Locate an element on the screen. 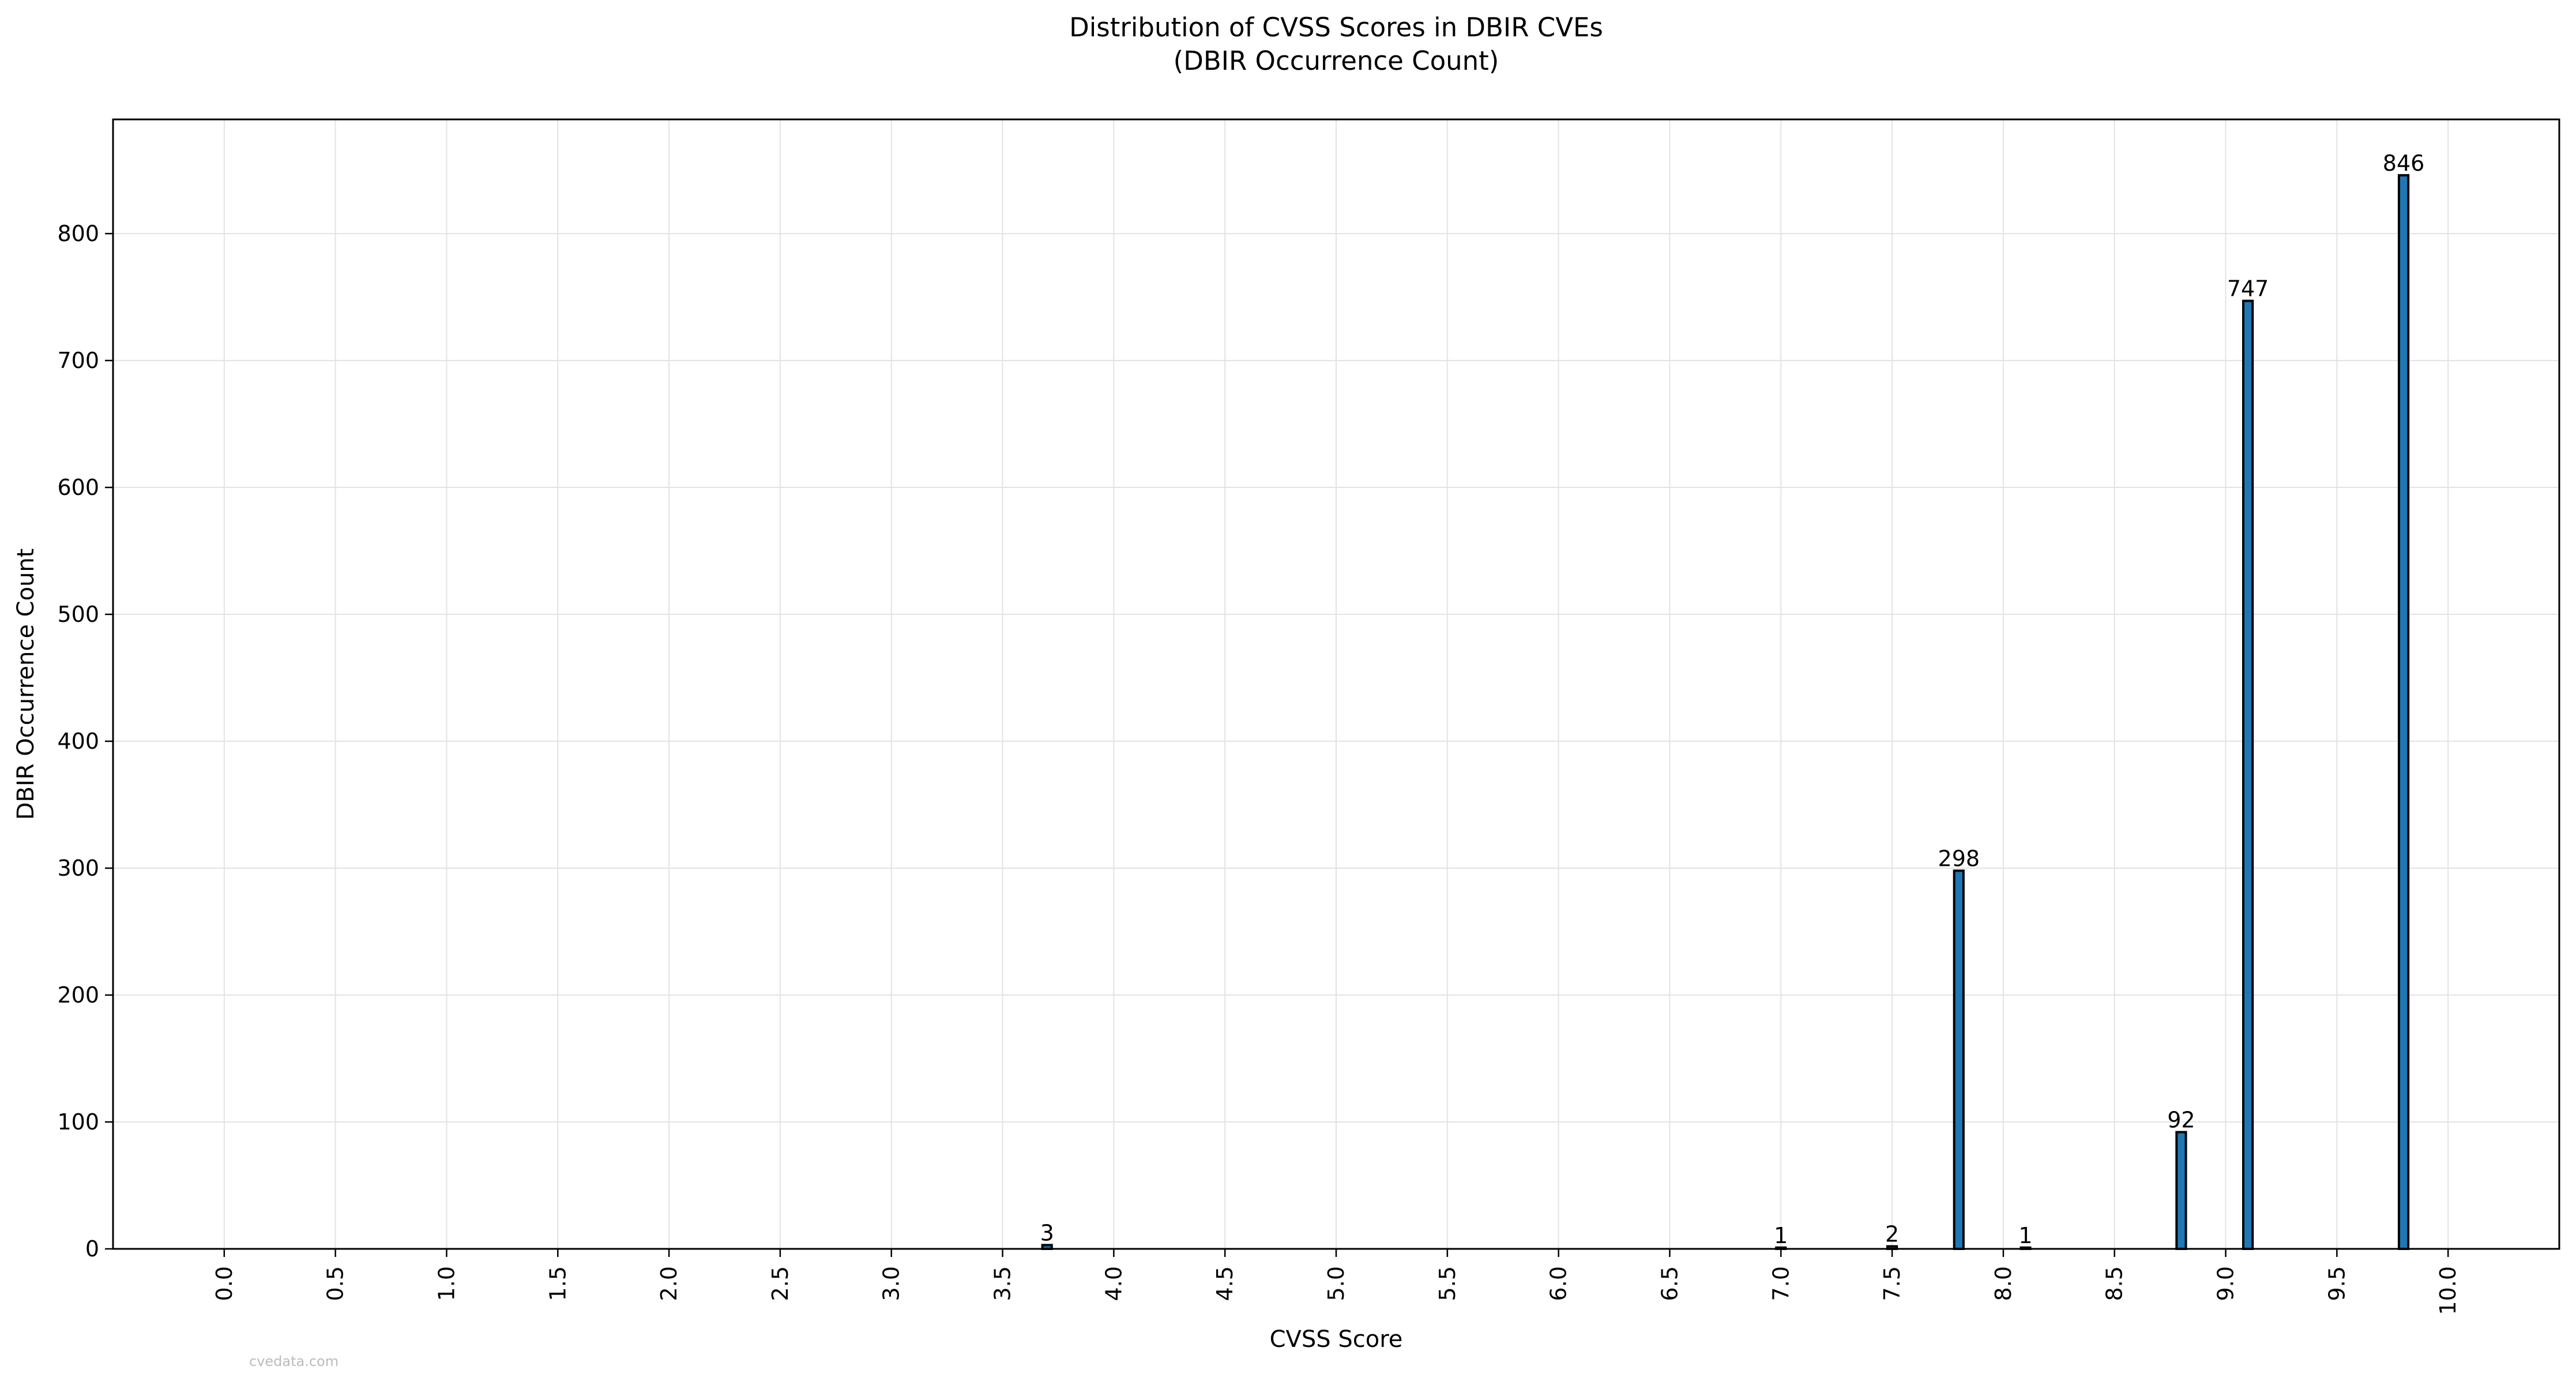 Image resolution: width=2576 pixels, height=1385 pixels. y-tick-label: 0 is located at coordinates (92, 1249).